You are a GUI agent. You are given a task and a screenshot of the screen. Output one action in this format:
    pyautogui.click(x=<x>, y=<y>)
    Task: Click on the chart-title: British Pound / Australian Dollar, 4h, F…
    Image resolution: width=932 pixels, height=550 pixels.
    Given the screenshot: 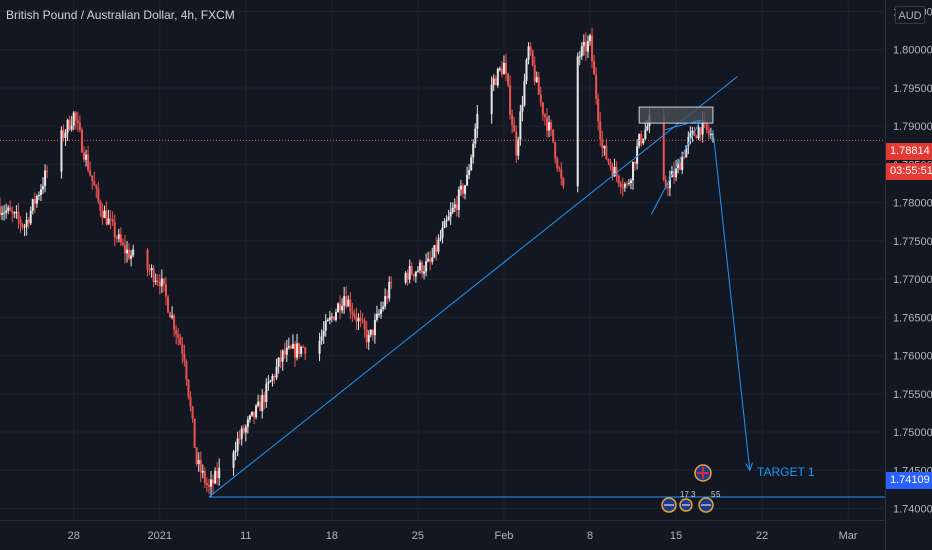 What is the action you would take?
    pyautogui.click(x=120, y=15)
    